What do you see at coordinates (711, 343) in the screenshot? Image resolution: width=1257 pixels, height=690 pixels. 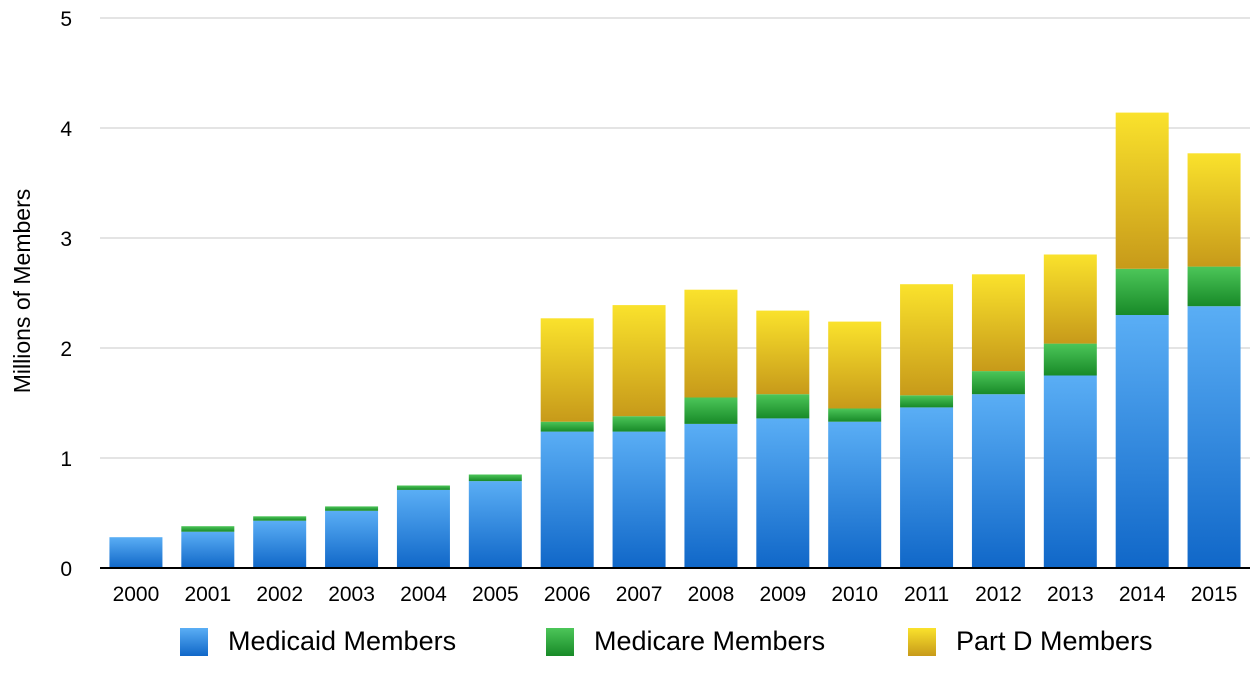 I see `bar-part-d-members-2008` at bounding box center [711, 343].